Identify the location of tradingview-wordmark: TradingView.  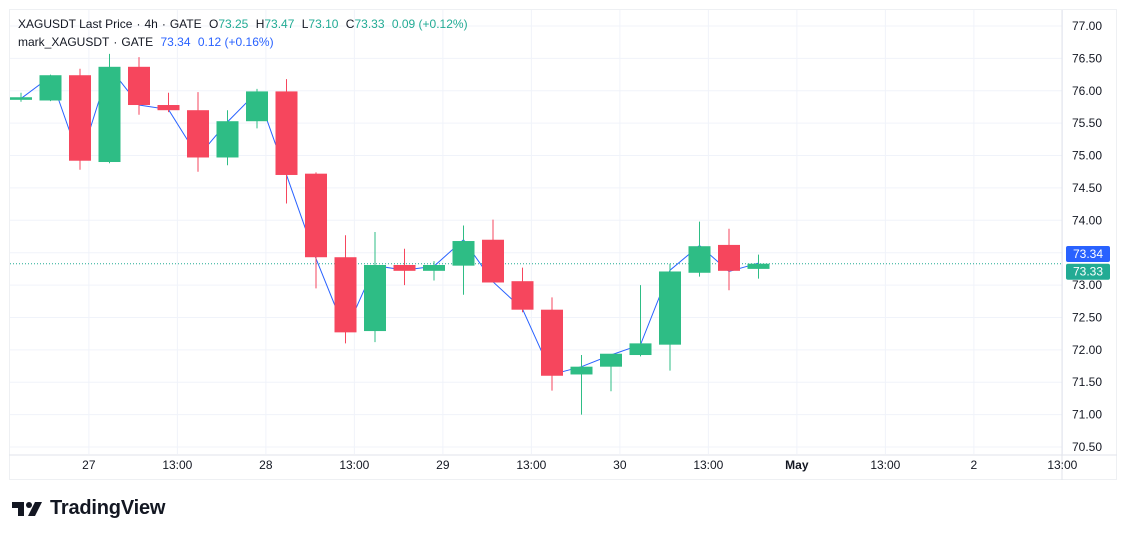
(108, 508).